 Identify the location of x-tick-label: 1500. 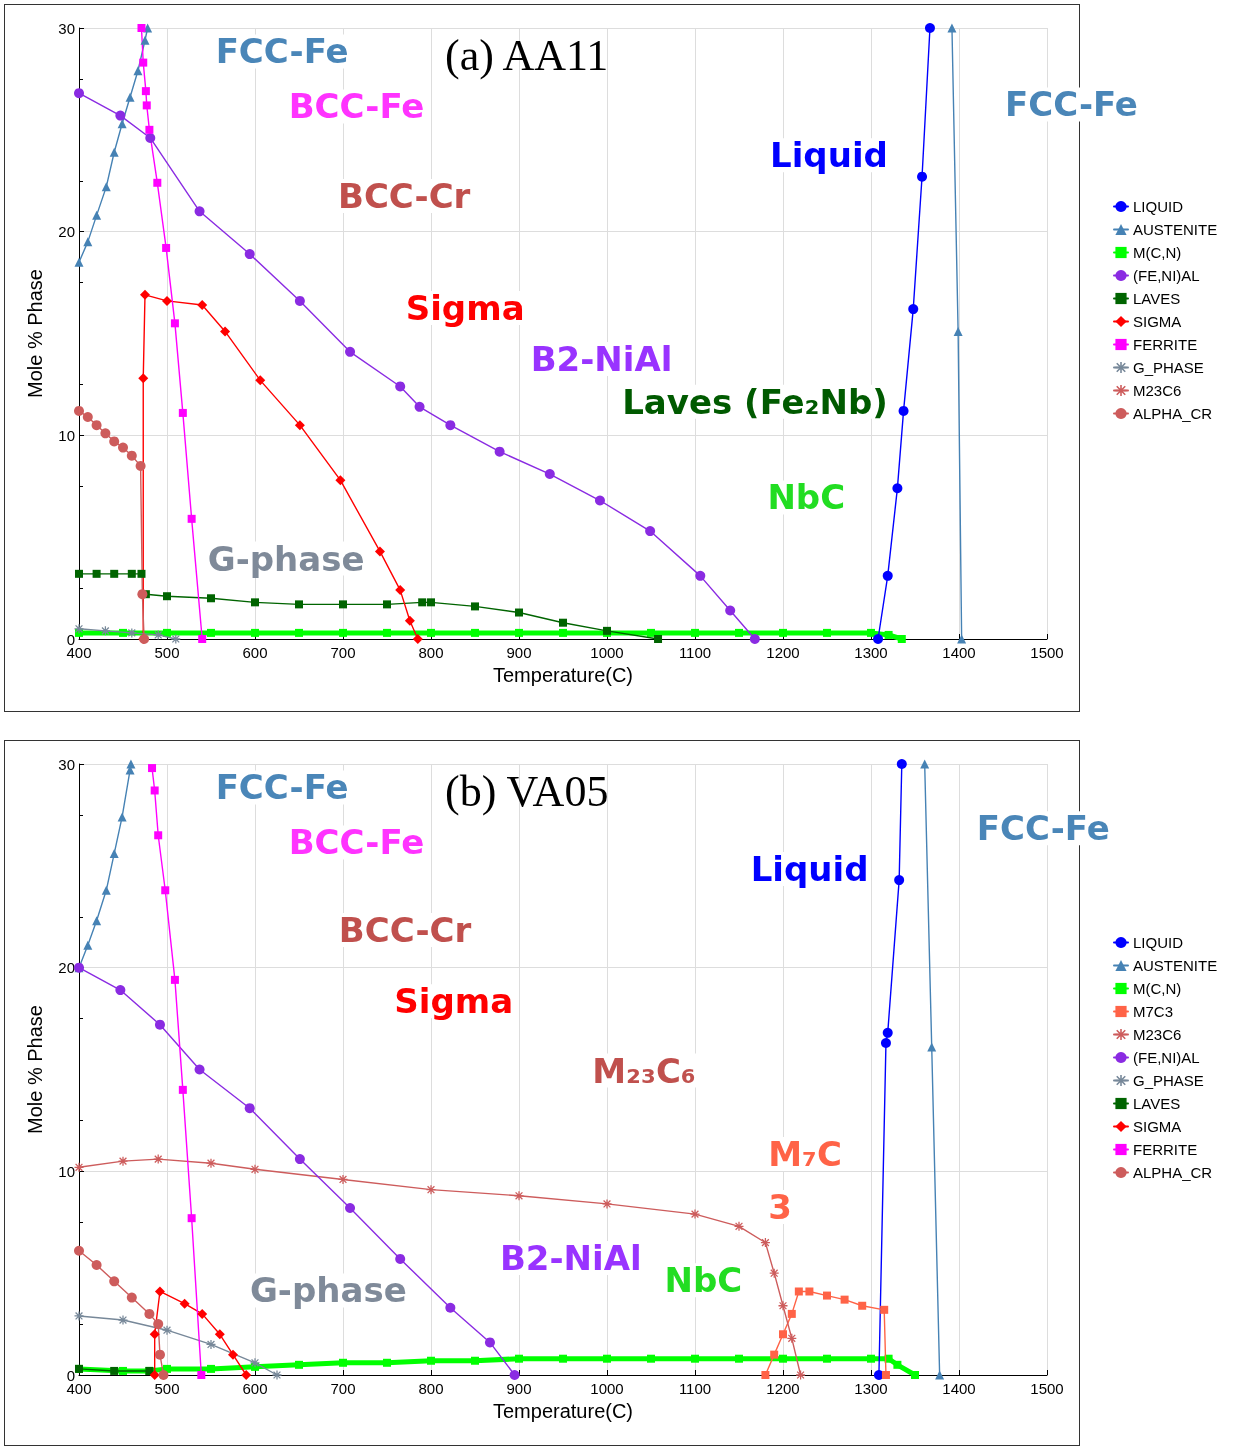
(1047, 1388).